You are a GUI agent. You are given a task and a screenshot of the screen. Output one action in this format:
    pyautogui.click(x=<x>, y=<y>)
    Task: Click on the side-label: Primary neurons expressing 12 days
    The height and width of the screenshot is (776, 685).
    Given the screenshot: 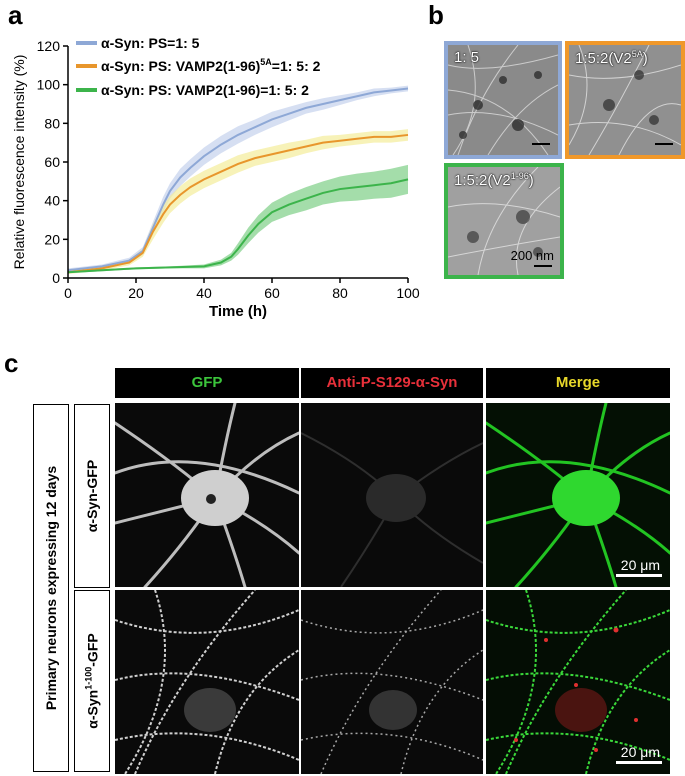 What is the action you would take?
    pyautogui.click(x=51, y=588)
    